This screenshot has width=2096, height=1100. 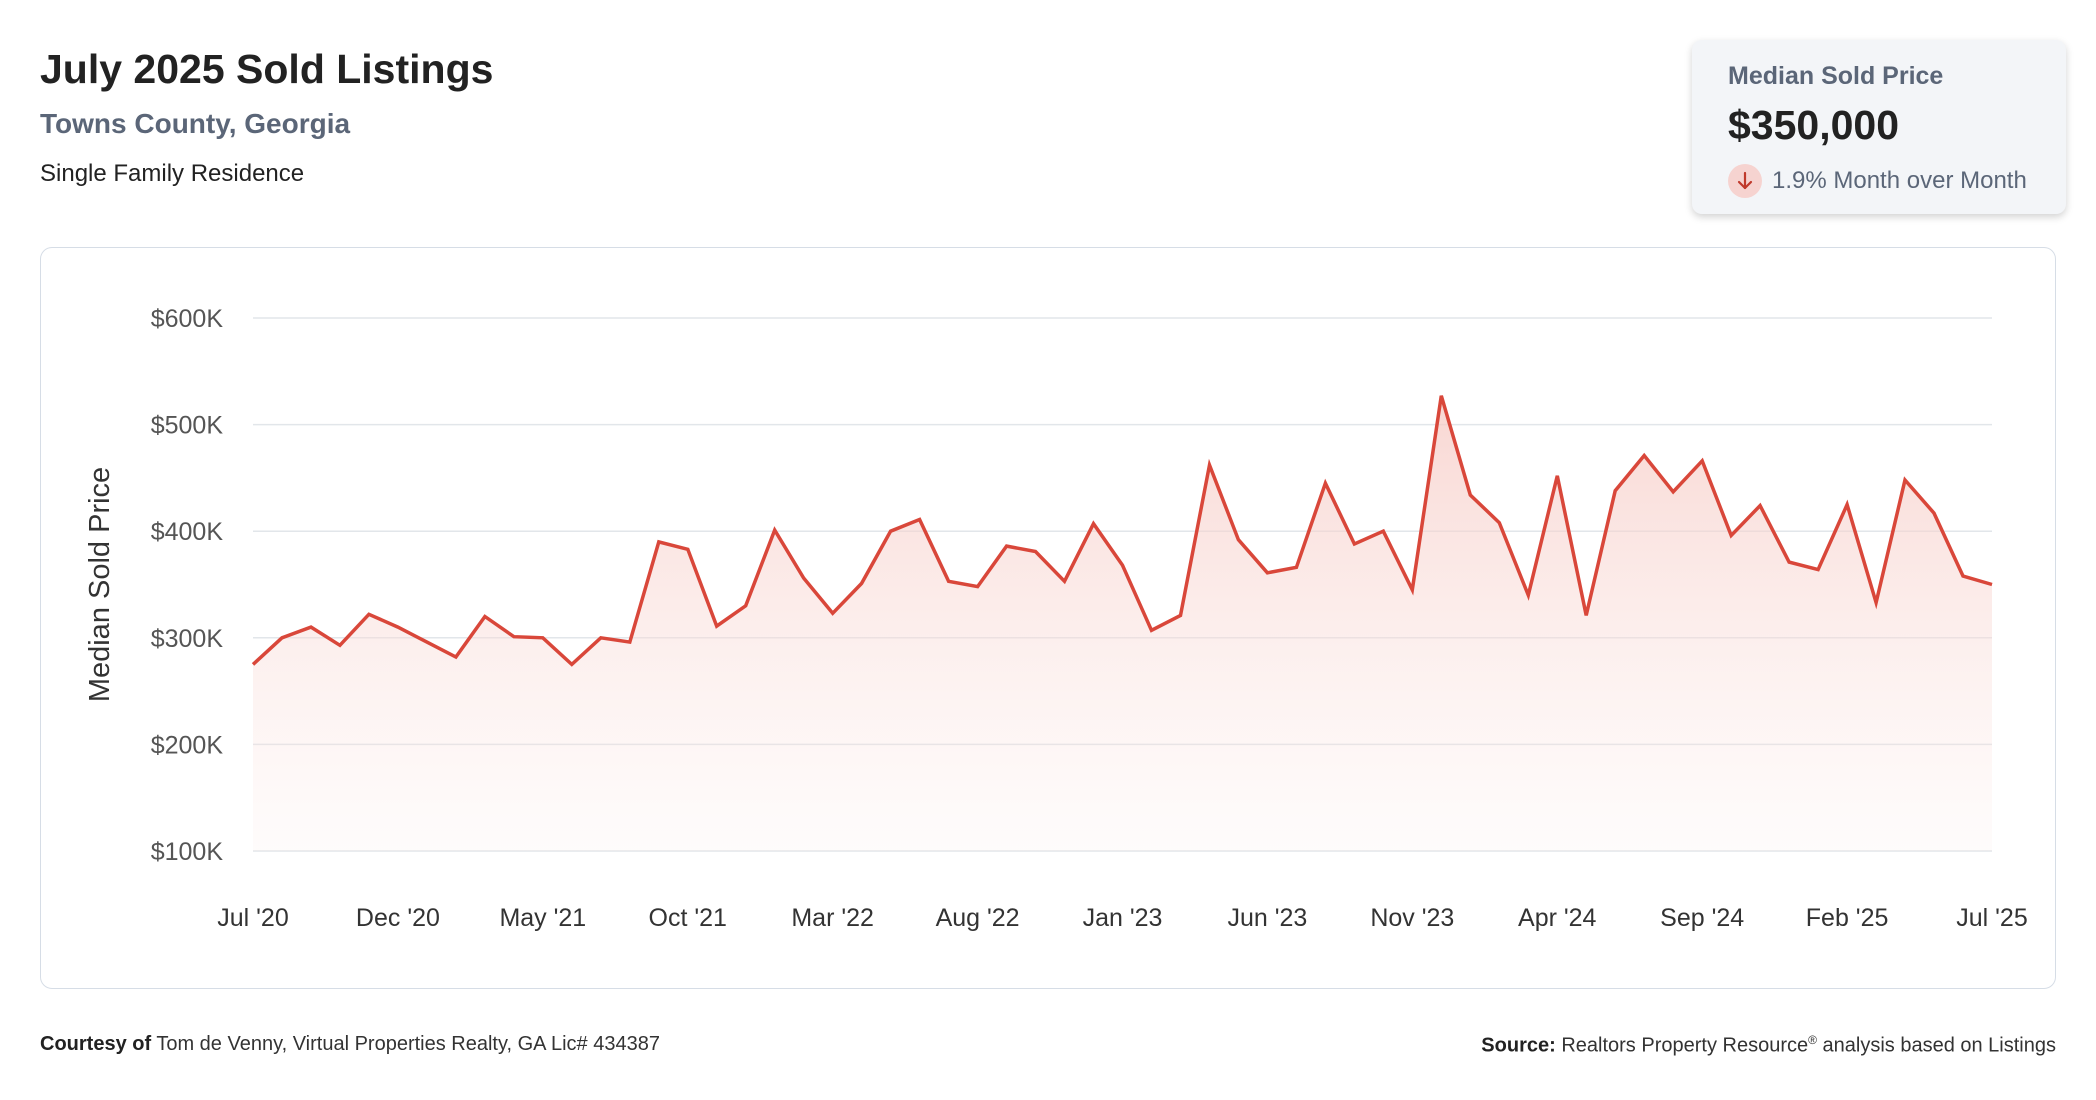 I want to click on stat-change: 1.9% Month over Month, so click(x=1877, y=181).